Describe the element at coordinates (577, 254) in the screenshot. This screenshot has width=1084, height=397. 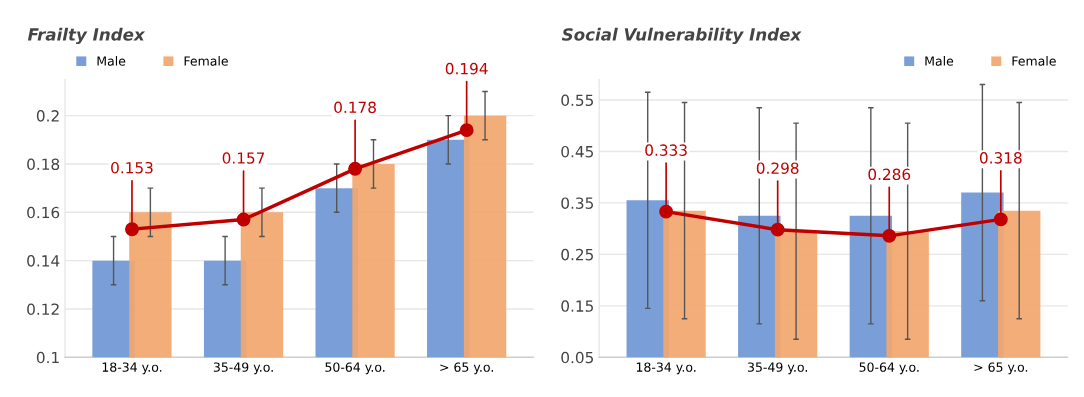
I see `y-tick-label: 0.25` at that location.